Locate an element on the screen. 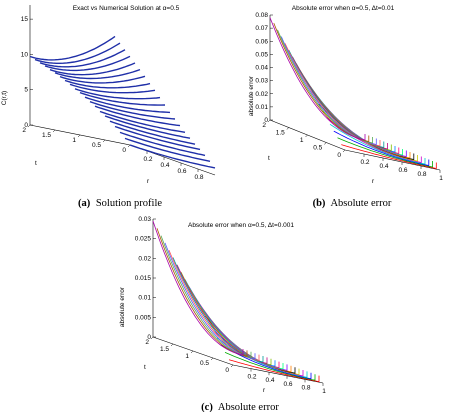 This screenshot has height=412, width=474. panel-c-z-tick-label: 0.005 is located at coordinates (143, 317).